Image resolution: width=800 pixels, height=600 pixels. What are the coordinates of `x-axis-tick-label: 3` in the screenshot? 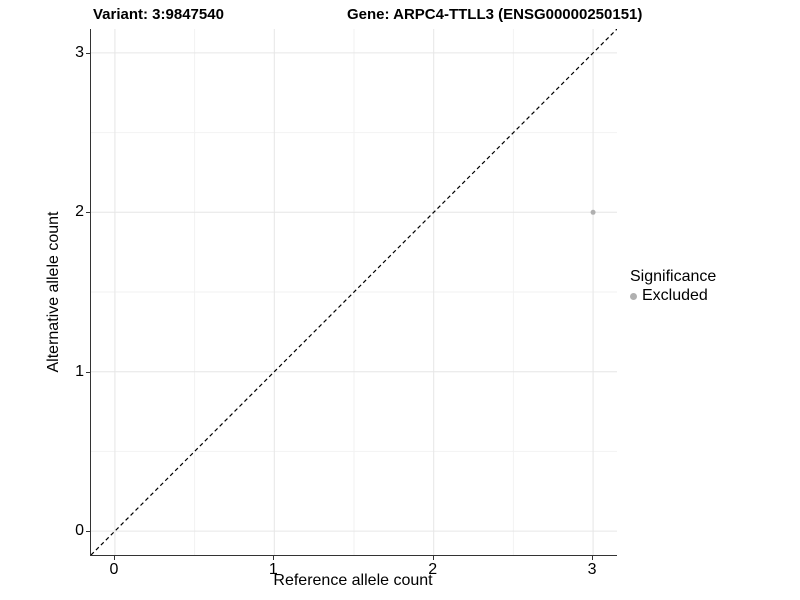 It's located at (592, 569).